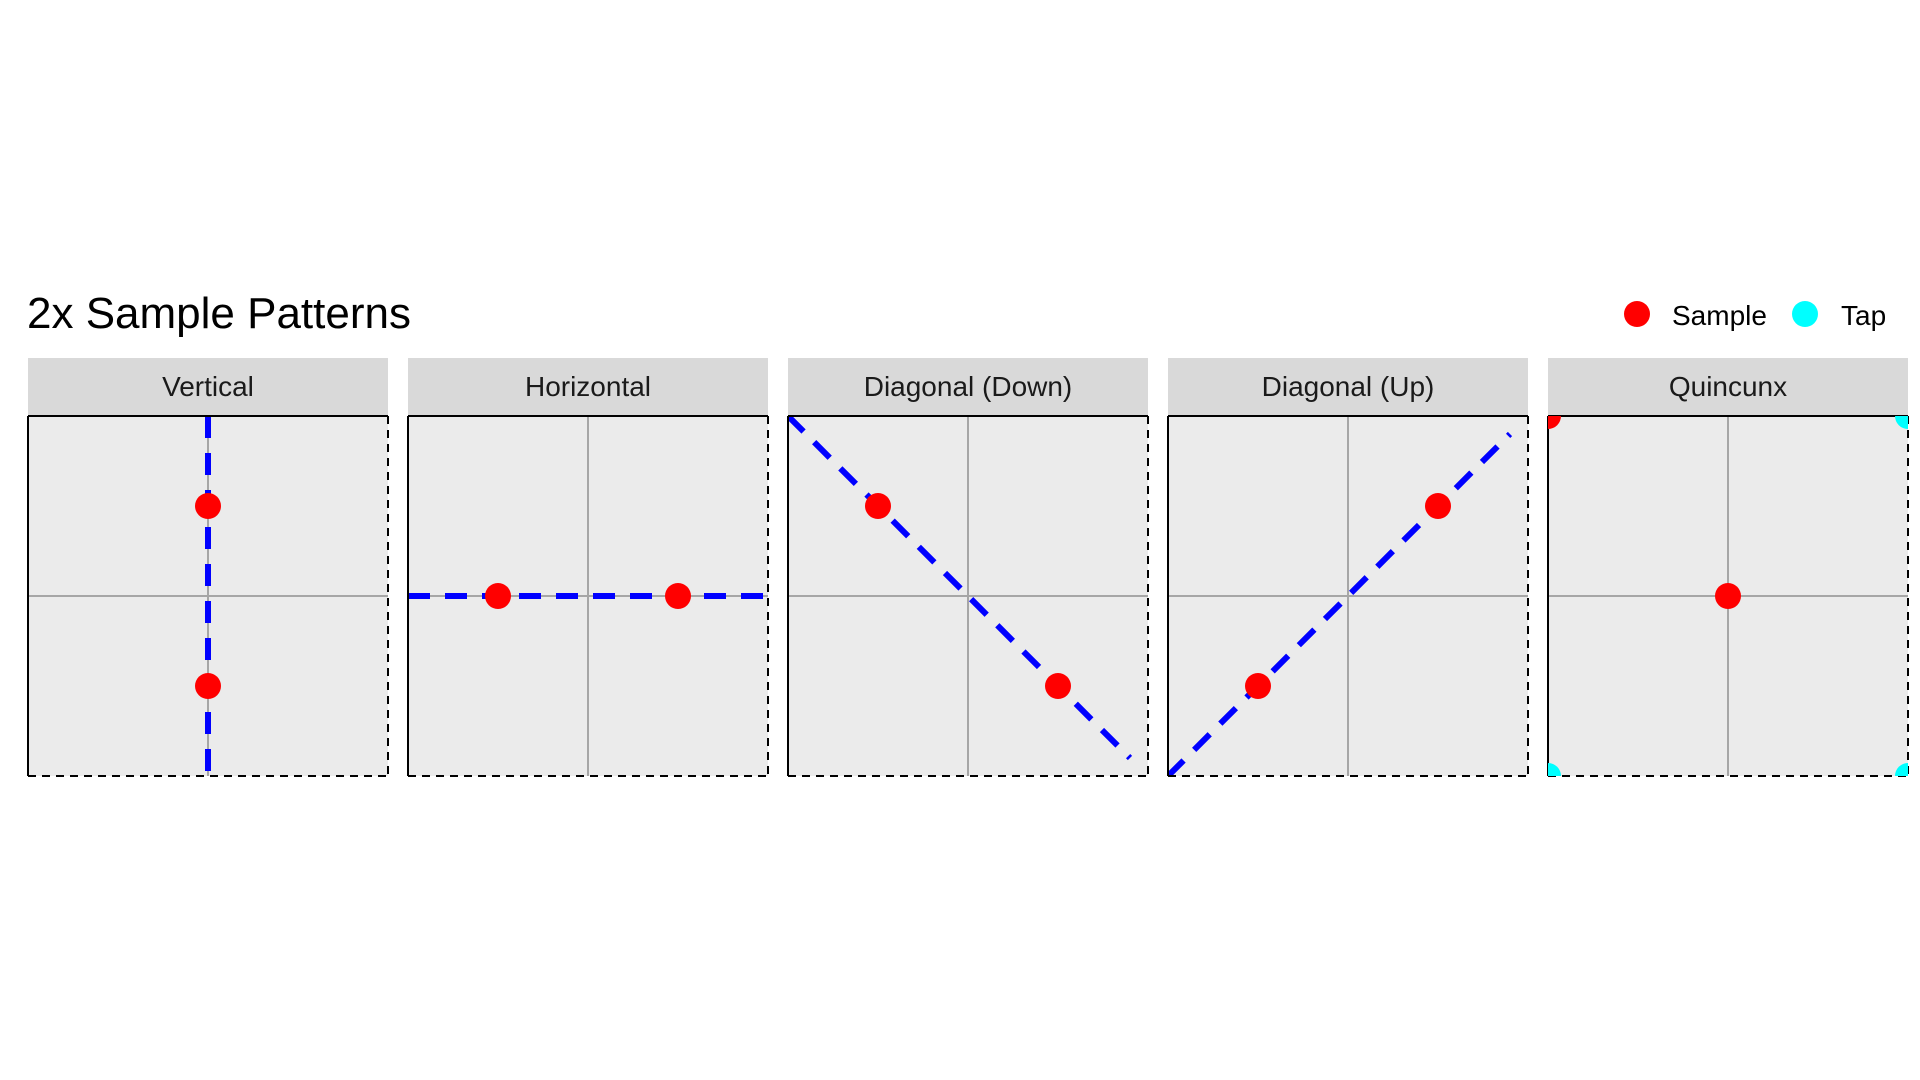 Image resolution: width=1920 pixels, height=1080 pixels. I want to click on panel-diagonal-up: Diagonal (Up), so click(1348, 567).